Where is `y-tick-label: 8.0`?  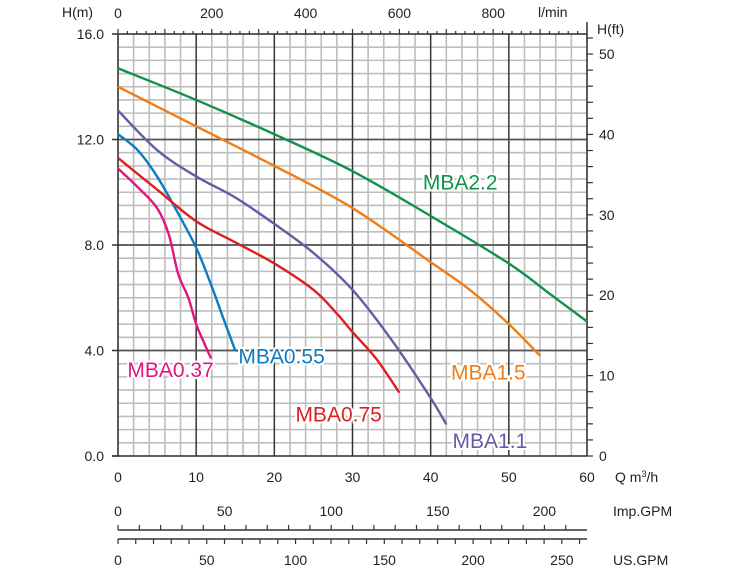 y-tick-label: 8.0 is located at coordinates (95, 245).